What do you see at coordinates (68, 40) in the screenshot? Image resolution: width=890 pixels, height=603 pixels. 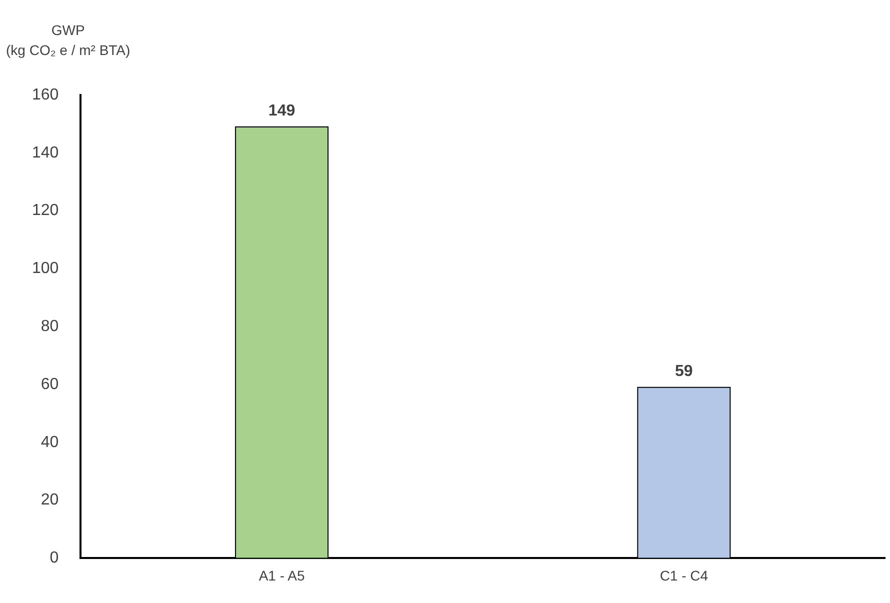 I see `y-axis-title: GWP (kg CO₂ e / m² BTA)` at bounding box center [68, 40].